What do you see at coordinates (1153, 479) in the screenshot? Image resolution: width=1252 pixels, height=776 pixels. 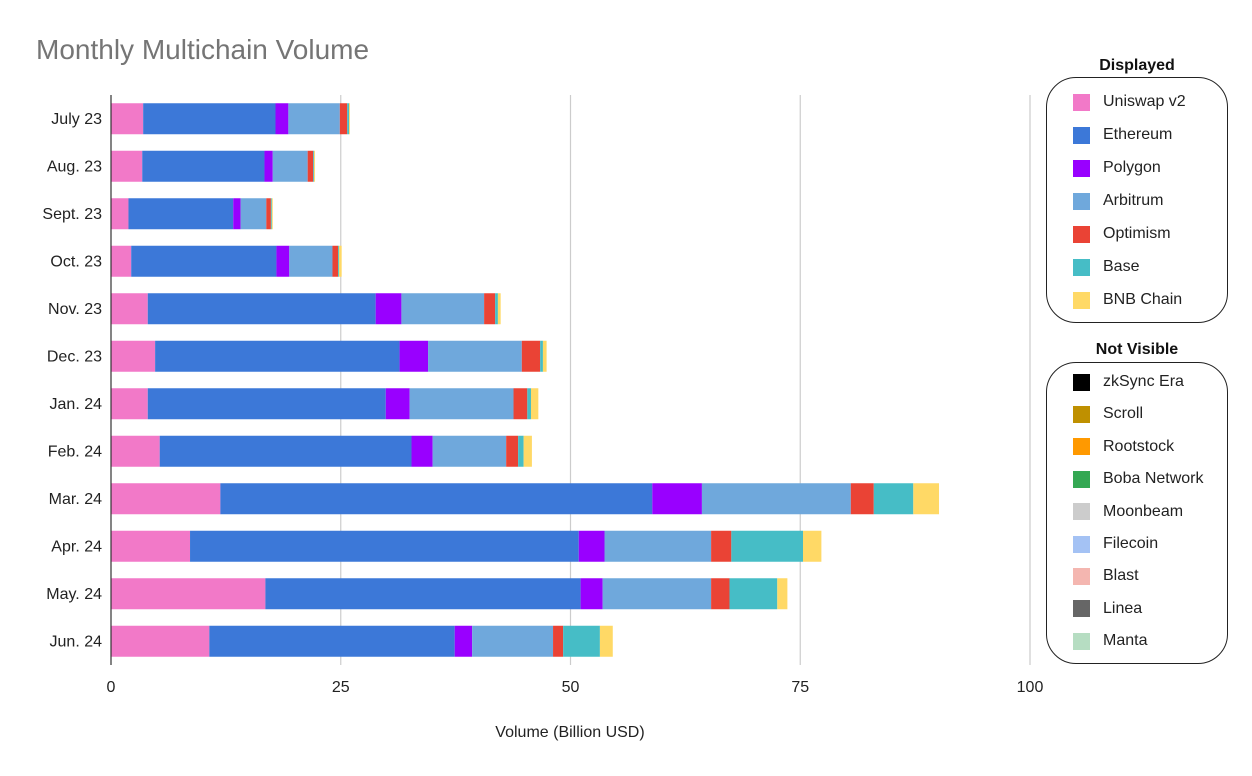 I see `legend-label: Boba Network` at bounding box center [1153, 479].